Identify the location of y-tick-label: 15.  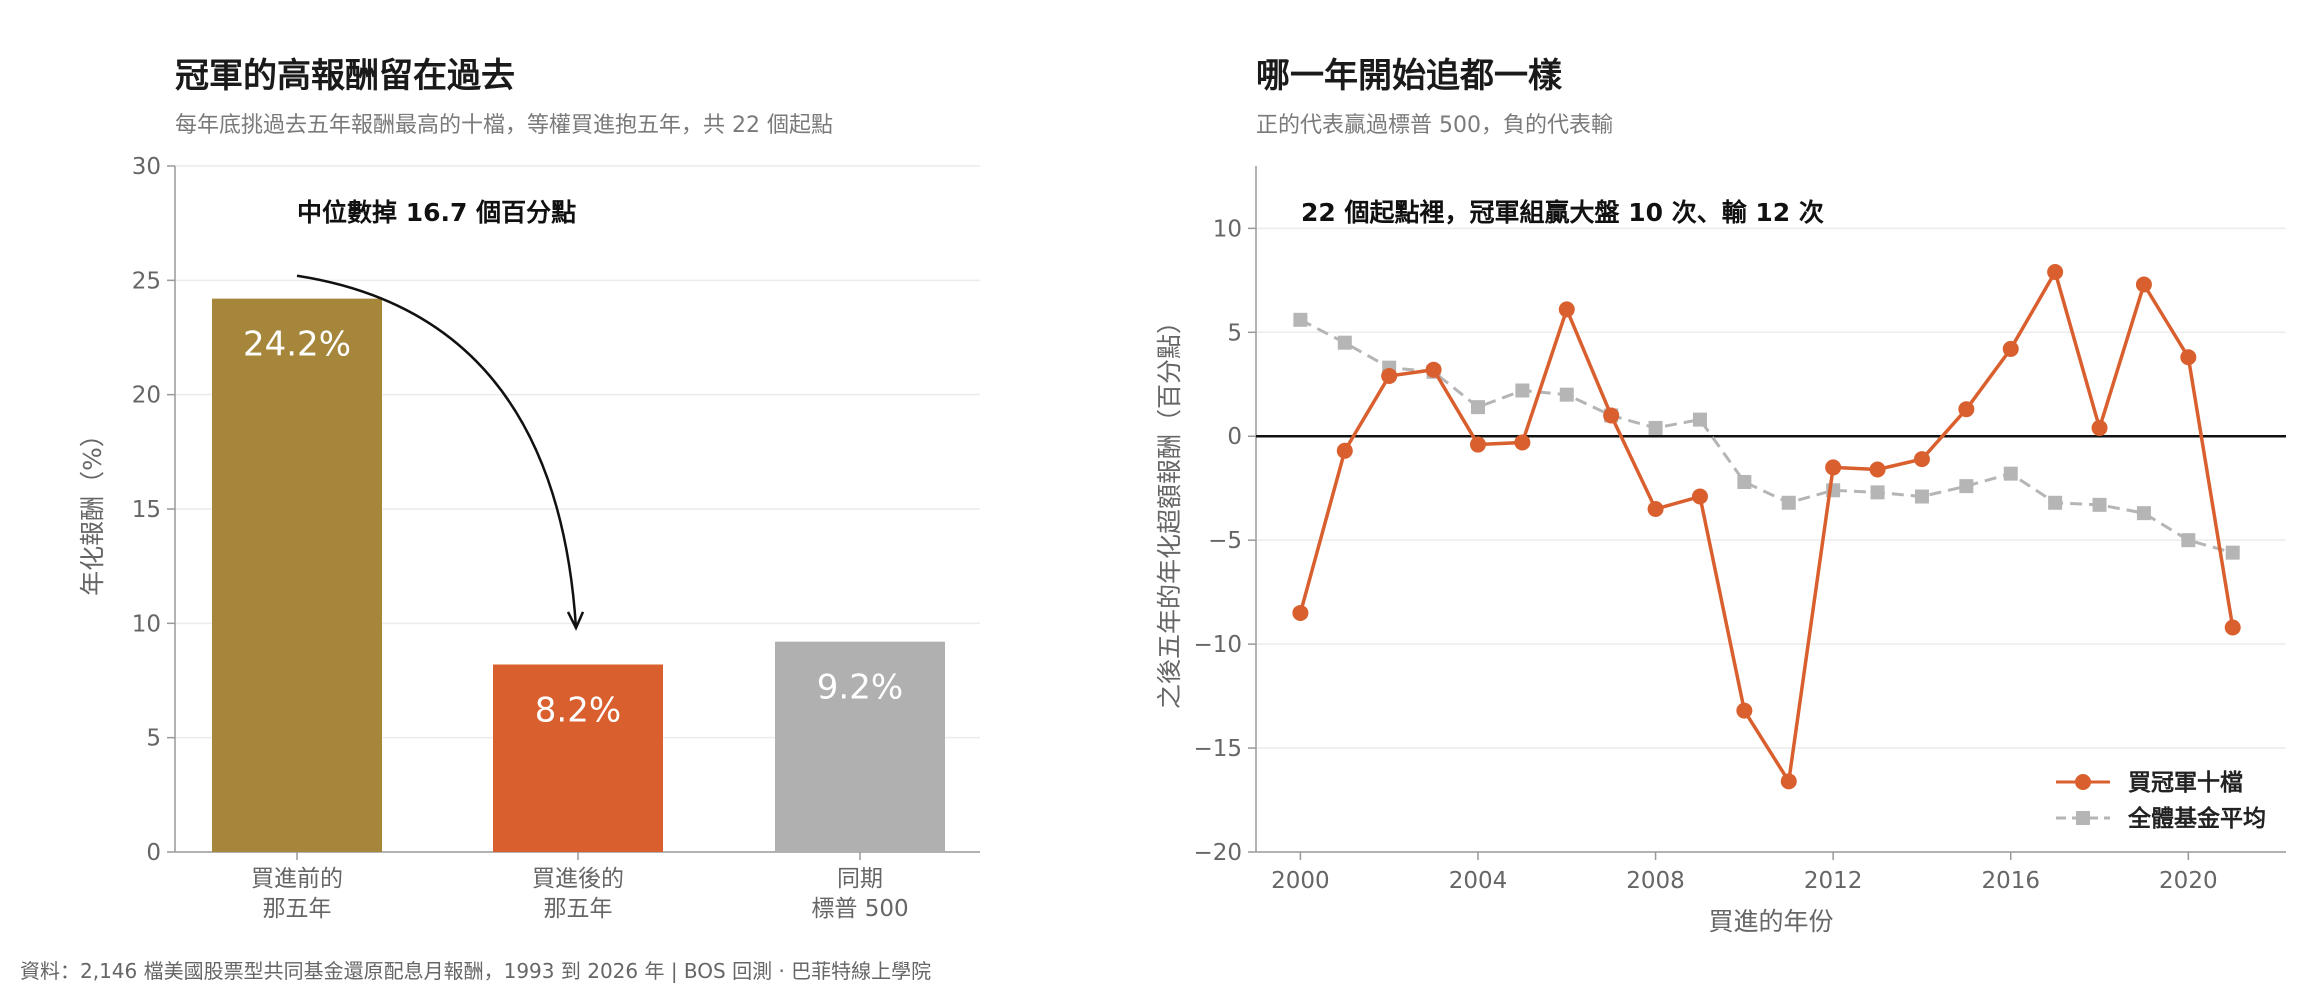
(146, 510).